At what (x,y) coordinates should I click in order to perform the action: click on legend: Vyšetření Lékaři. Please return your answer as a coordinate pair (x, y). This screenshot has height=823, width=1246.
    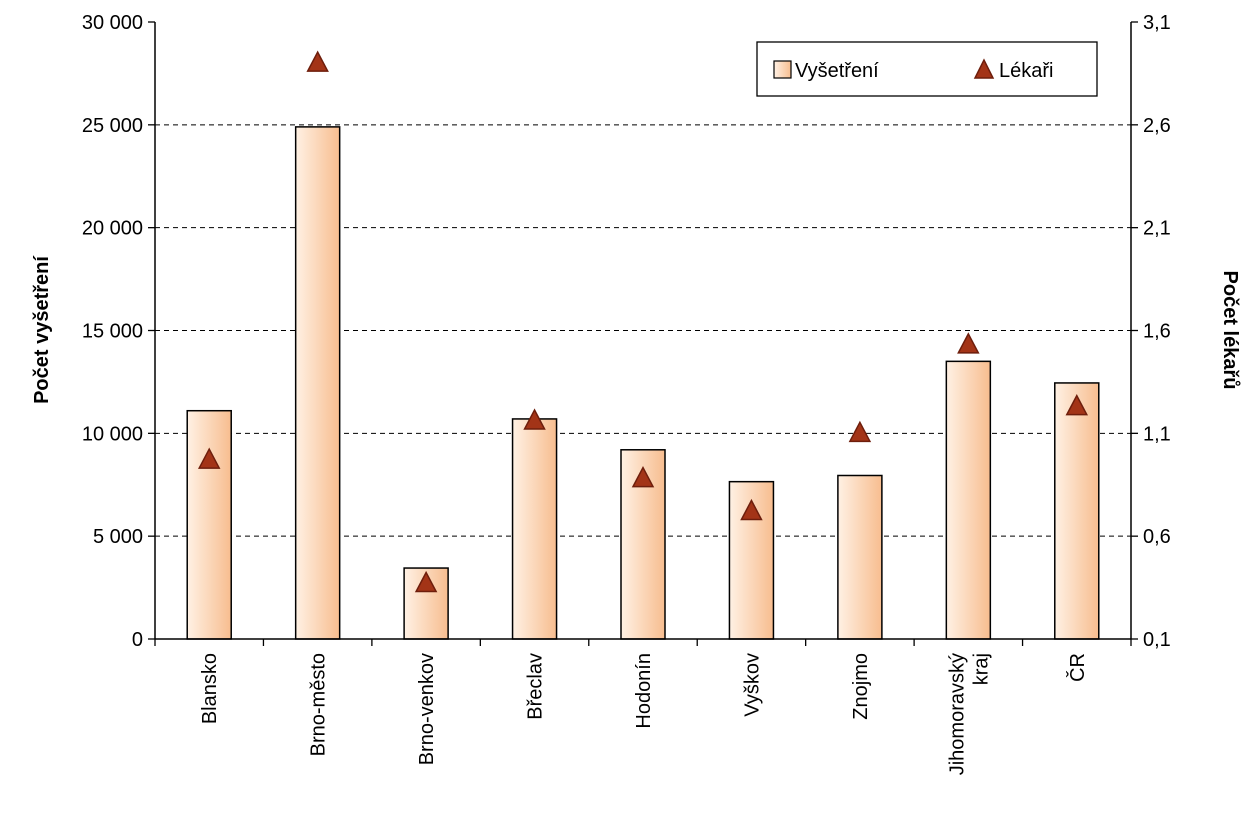
    Looking at the image, I should click on (927, 69).